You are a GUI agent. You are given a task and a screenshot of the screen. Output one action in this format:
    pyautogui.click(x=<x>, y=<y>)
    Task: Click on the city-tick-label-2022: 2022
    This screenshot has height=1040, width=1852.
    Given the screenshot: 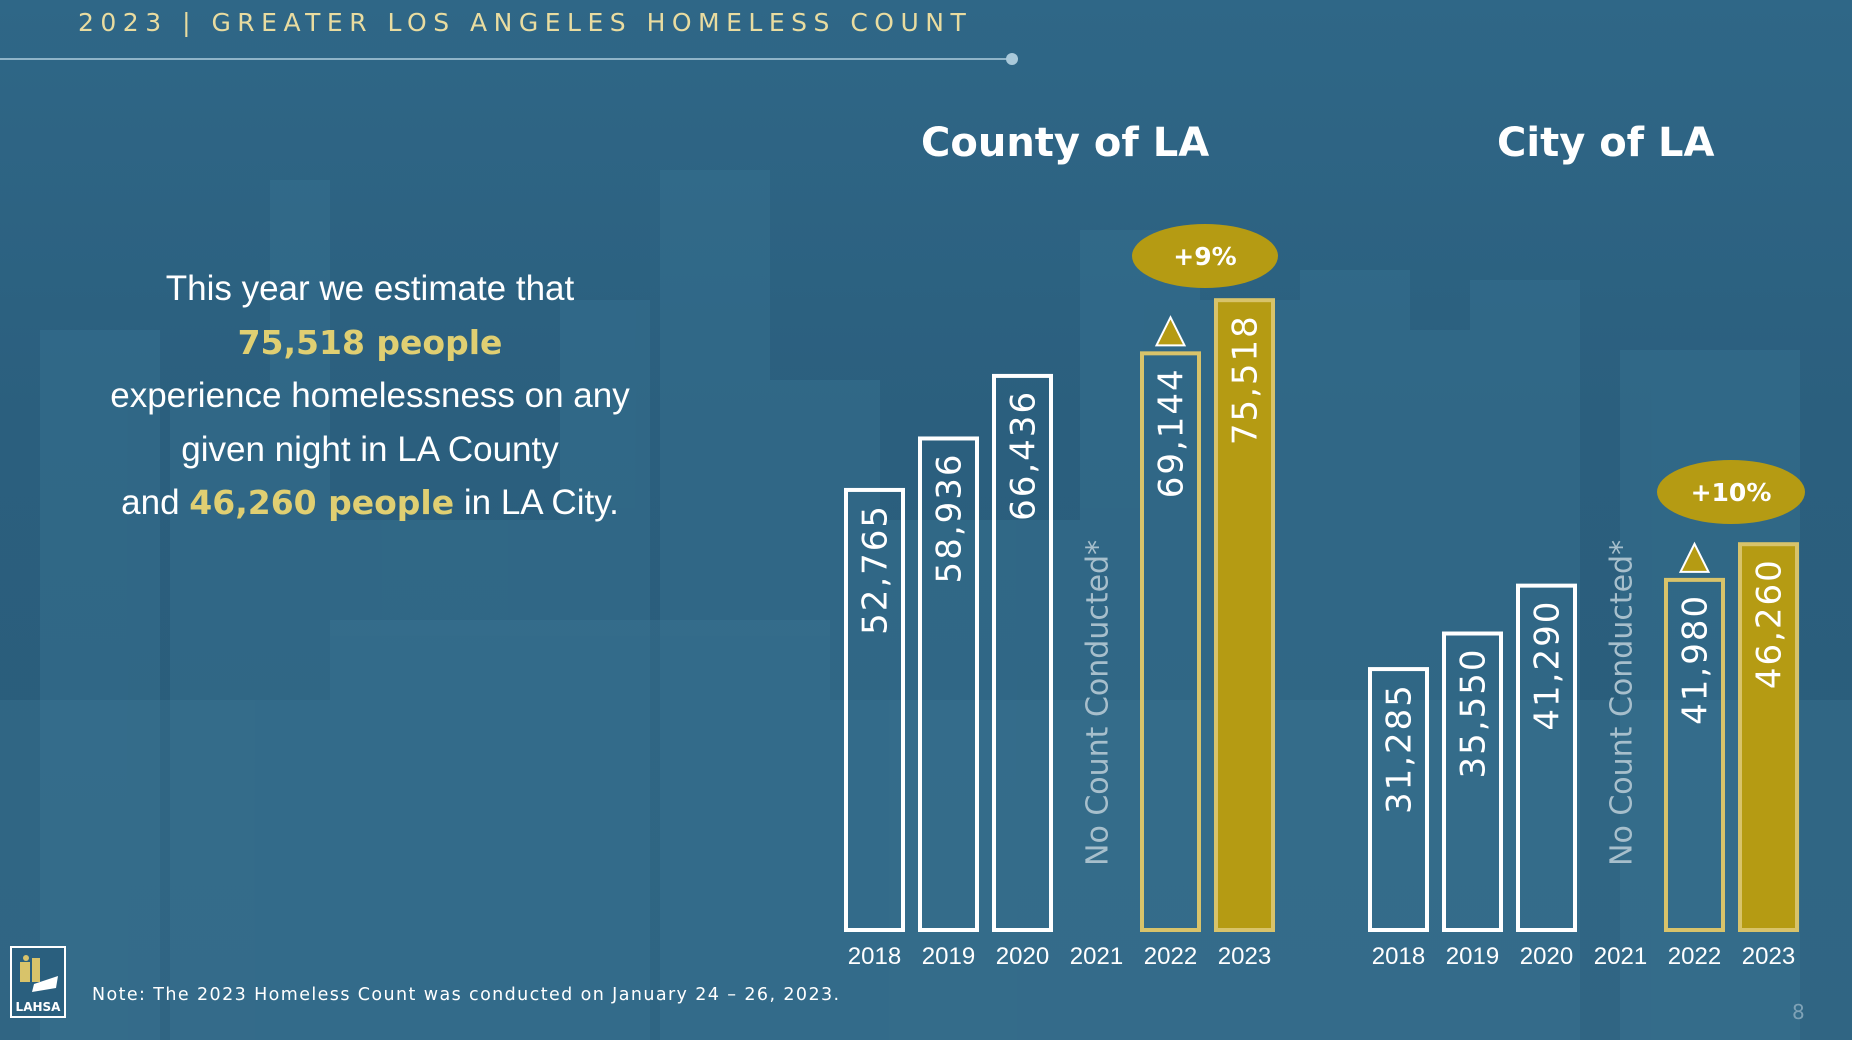 What is the action you would take?
    pyautogui.click(x=1694, y=956)
    